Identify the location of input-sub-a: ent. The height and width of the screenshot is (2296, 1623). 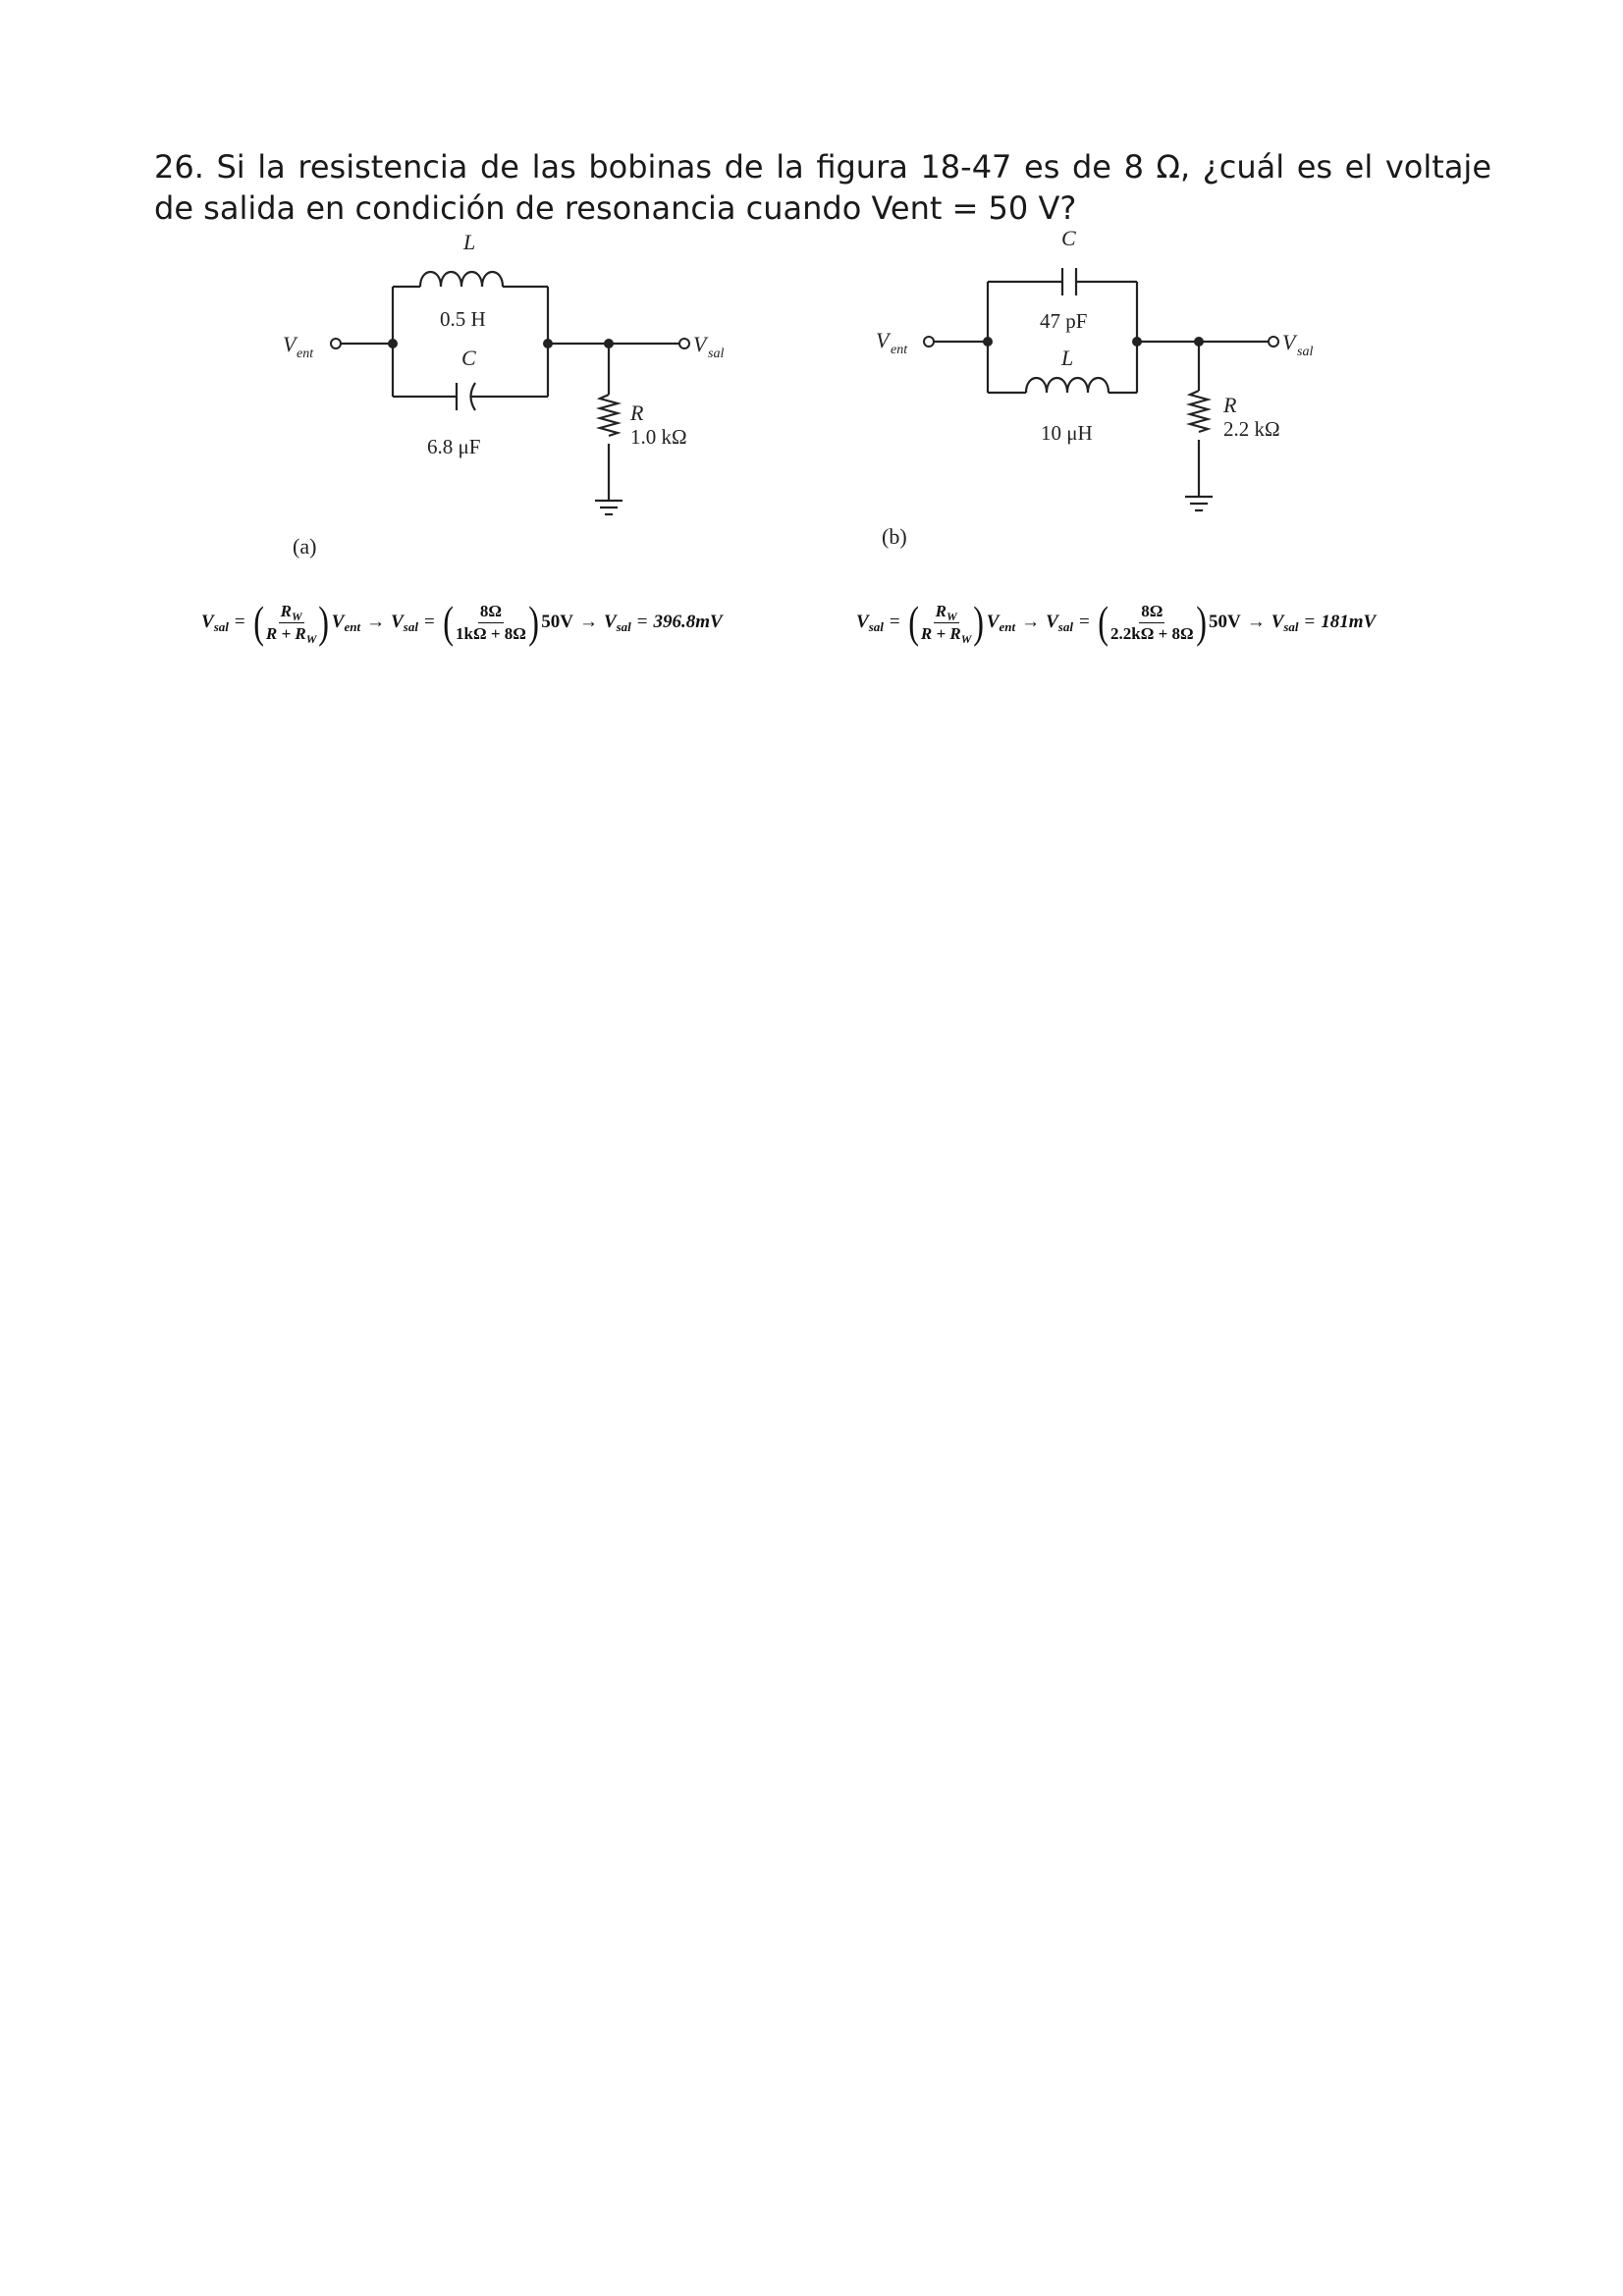
(305, 354).